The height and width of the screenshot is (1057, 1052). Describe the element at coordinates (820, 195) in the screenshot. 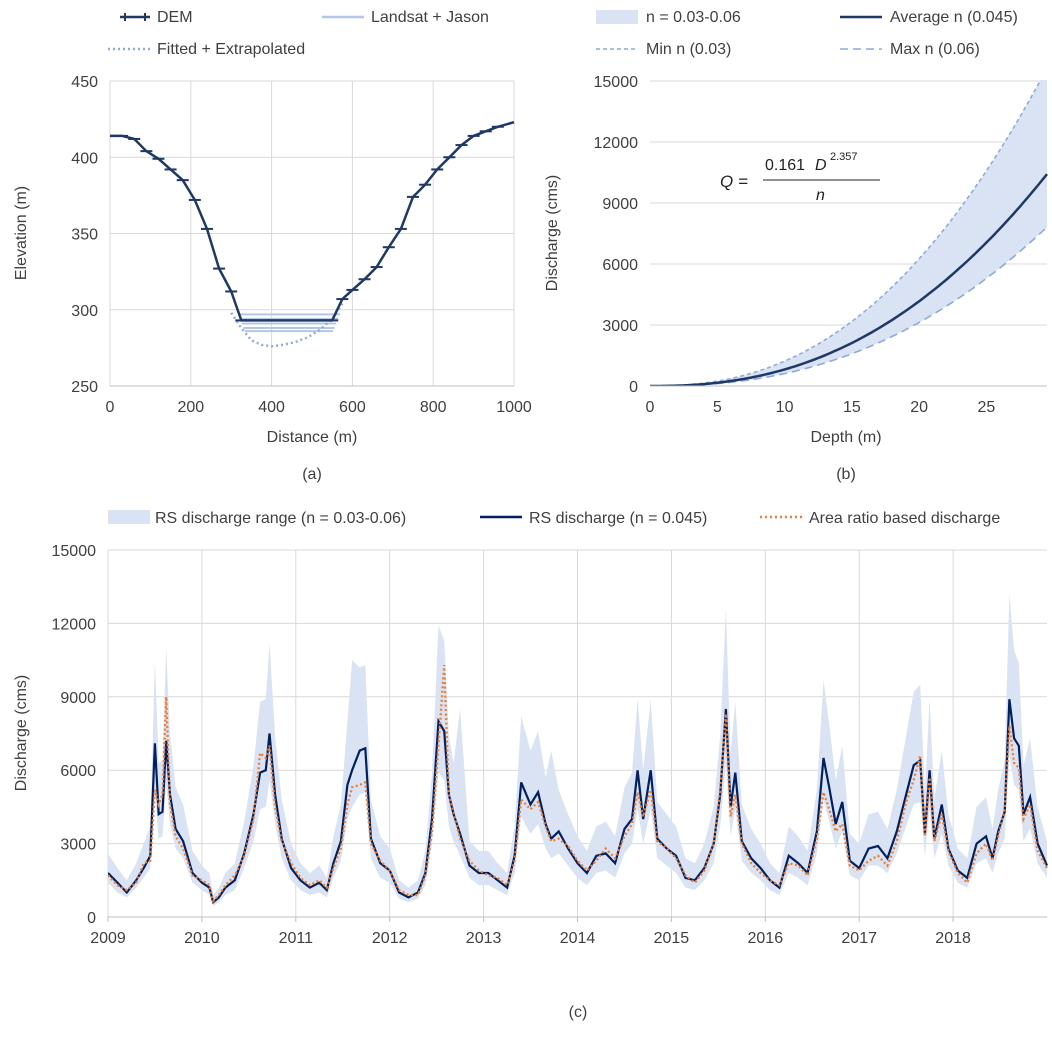

I see `equation-denominator: n` at that location.